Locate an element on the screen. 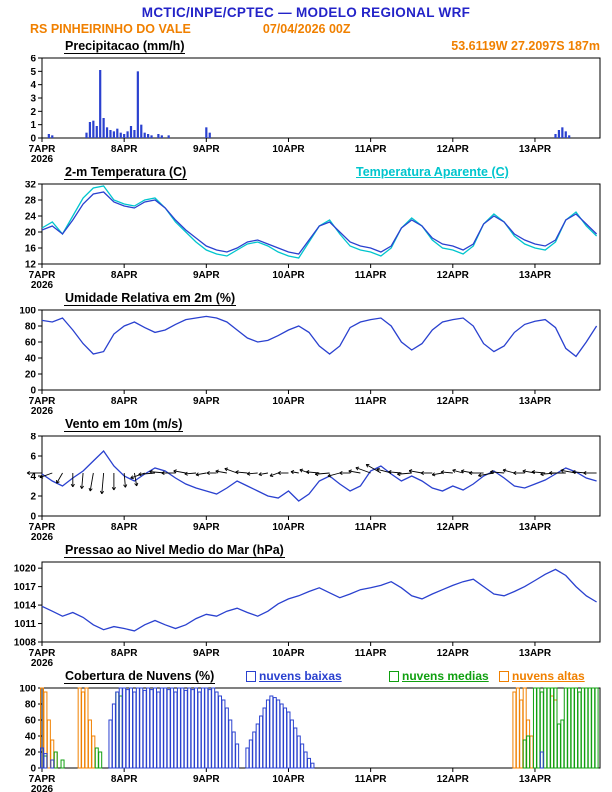 This screenshot has width=612, height=792. station-coordinates: 53.6119W 27.2097S 187m is located at coordinates (525, 46).